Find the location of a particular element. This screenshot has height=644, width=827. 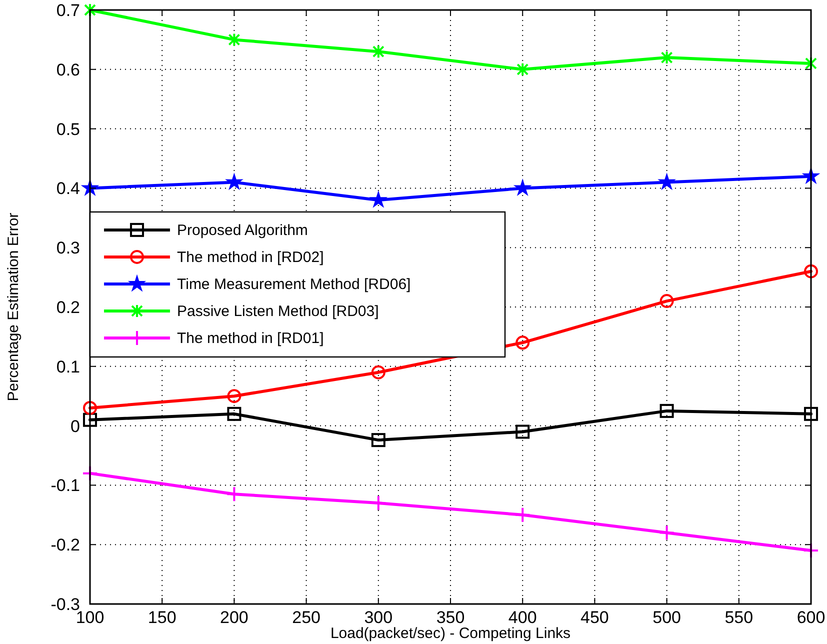

y-tick-label: -0.1 is located at coordinates (65, 486).